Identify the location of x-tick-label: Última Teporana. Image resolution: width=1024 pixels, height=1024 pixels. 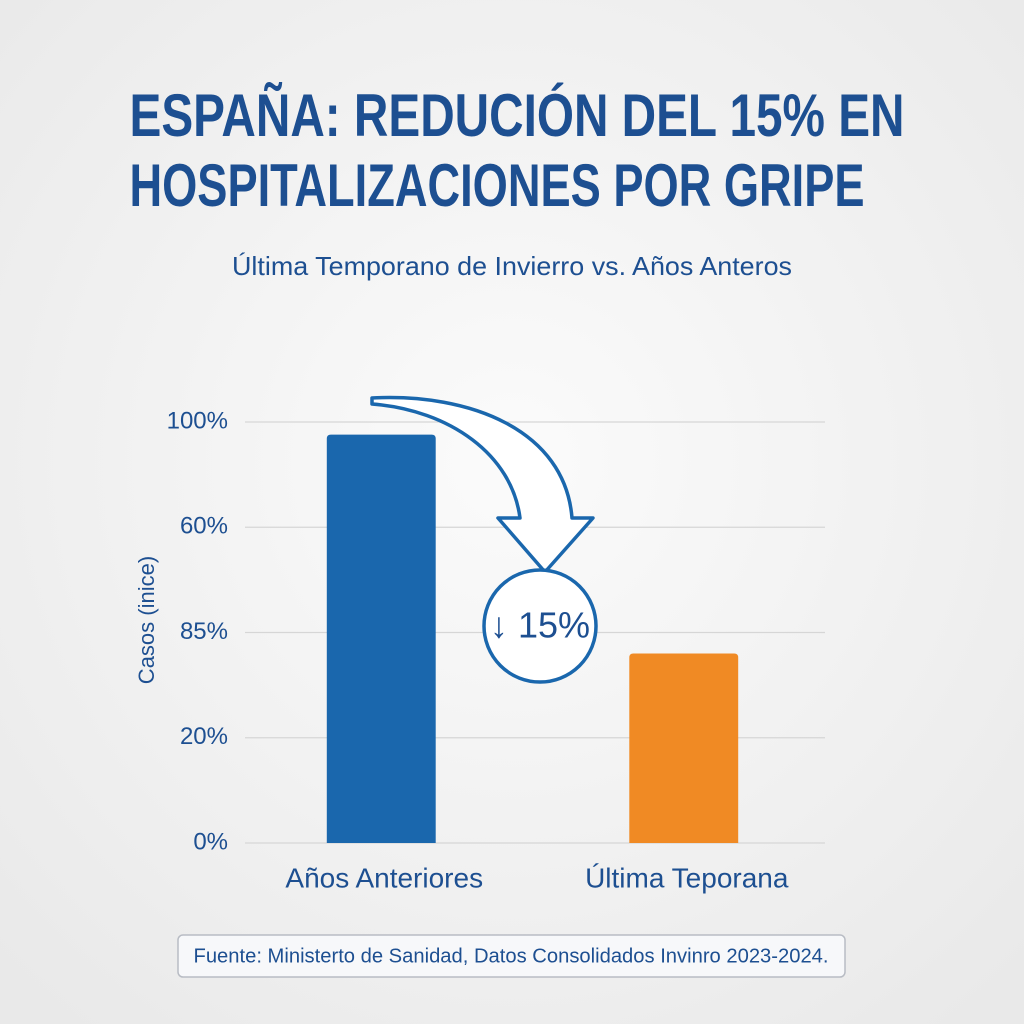
(687, 877).